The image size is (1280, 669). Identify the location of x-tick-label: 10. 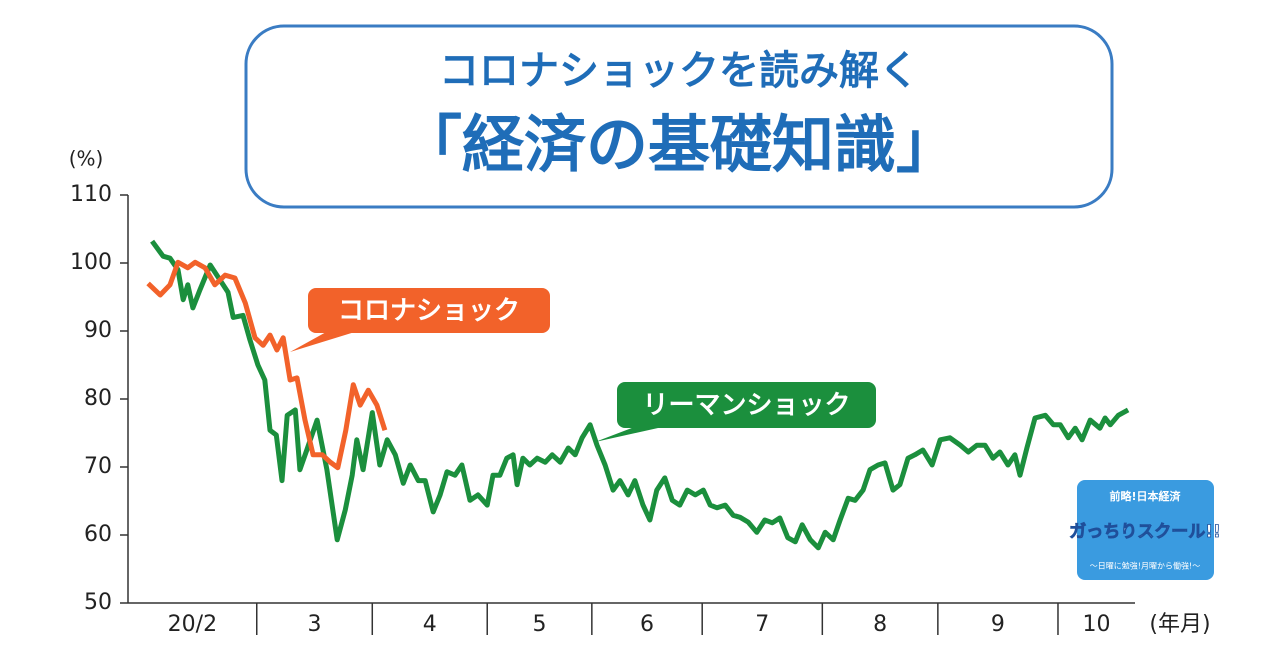
(1096, 624).